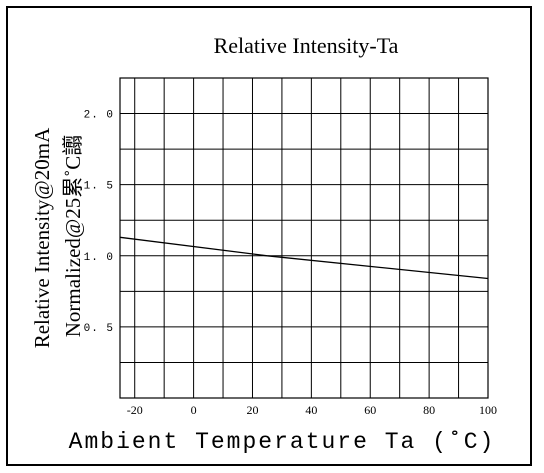  Describe the element at coordinates (135, 410) in the screenshot. I see `x-tick-label: -20` at that location.